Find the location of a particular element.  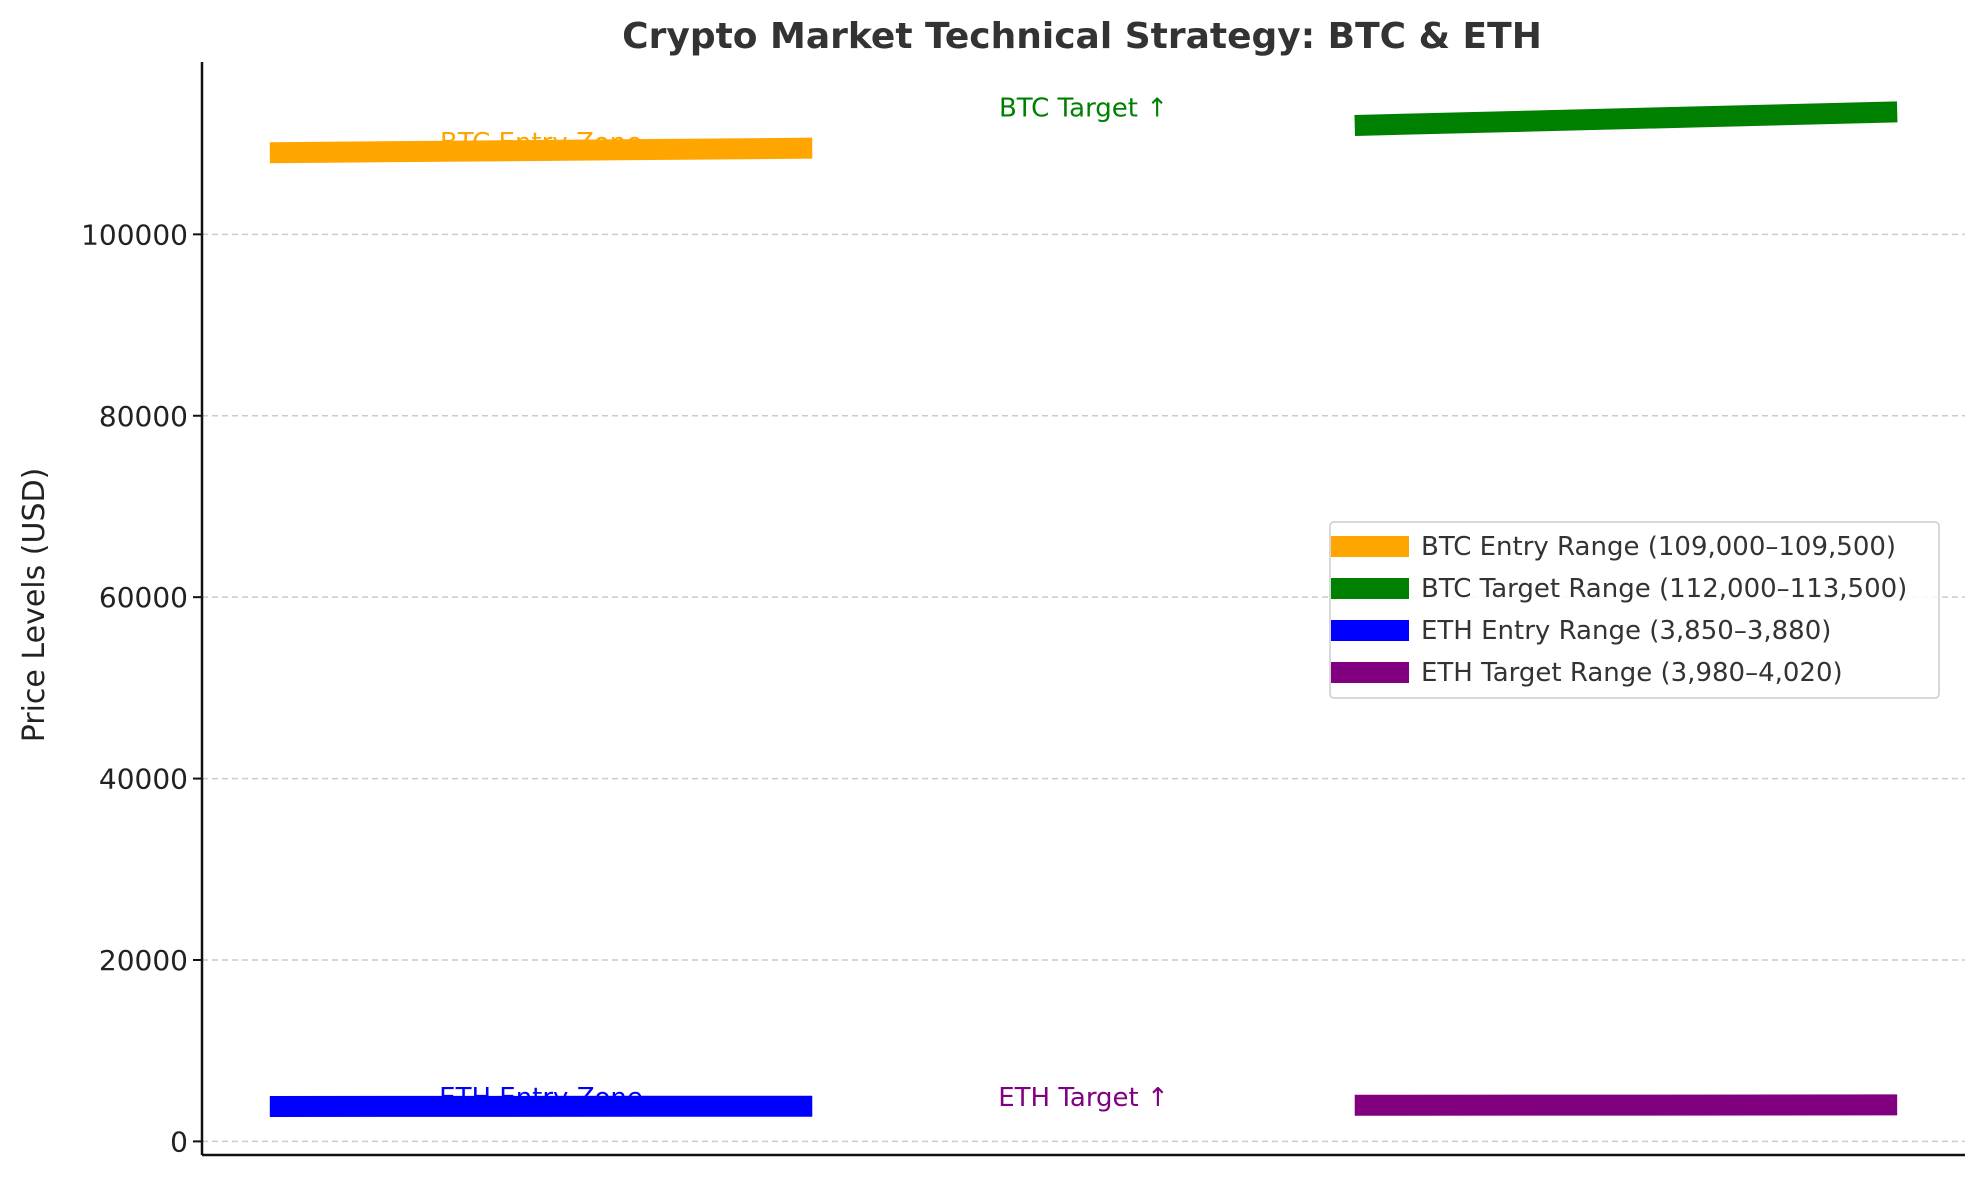

legend-item-eth-target: ETH Target Range (3,980–4,020) is located at coordinates (1587, 673).